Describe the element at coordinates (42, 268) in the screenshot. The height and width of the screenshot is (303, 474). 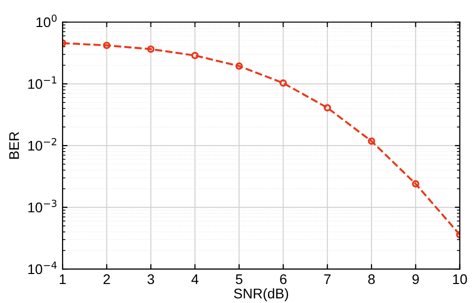
I see `y-tick-label: 10$^{−4}$` at that location.